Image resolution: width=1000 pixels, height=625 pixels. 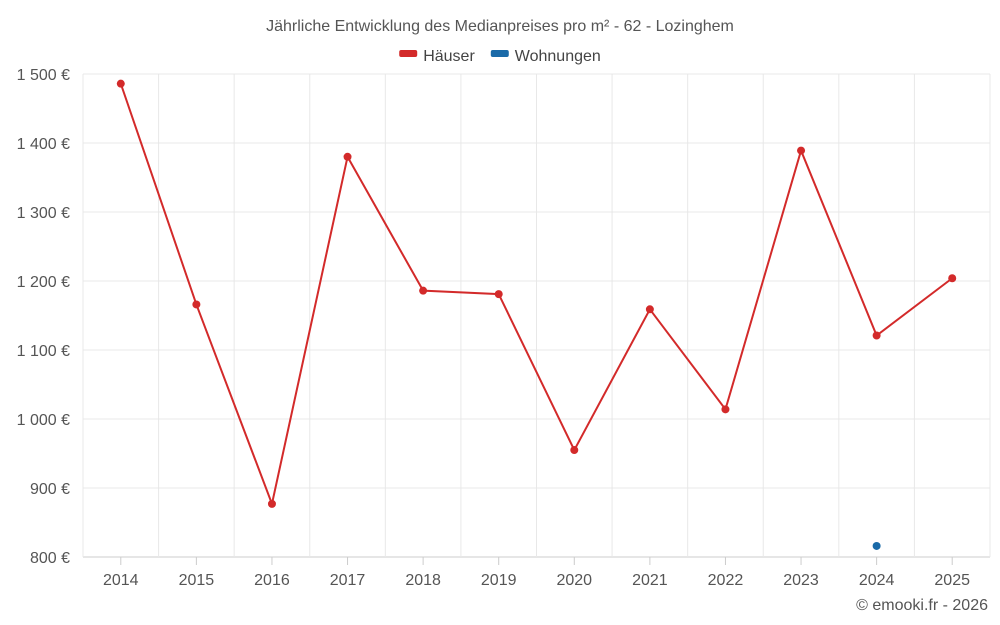 I want to click on x-tick-label: 2020, so click(x=574, y=580).